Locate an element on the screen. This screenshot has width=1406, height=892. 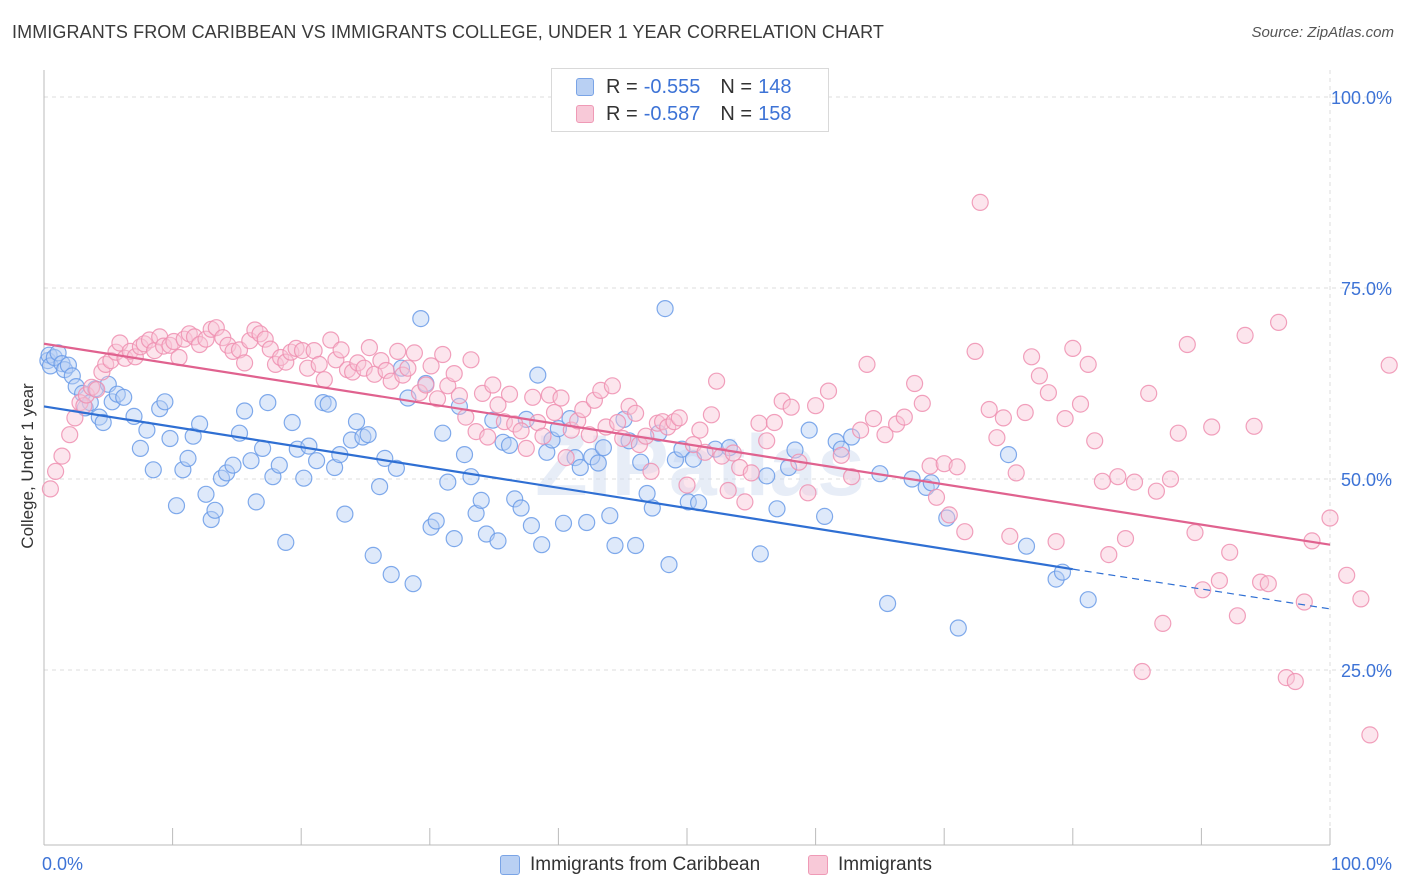
r-value: -0.555 is located at coordinates (672, 86).